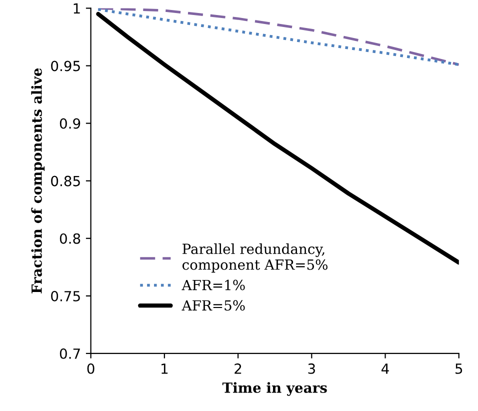 The width and height of the screenshot is (478, 411). What do you see at coordinates (90, 368) in the screenshot?
I see `x-tick-label: 0` at bounding box center [90, 368].